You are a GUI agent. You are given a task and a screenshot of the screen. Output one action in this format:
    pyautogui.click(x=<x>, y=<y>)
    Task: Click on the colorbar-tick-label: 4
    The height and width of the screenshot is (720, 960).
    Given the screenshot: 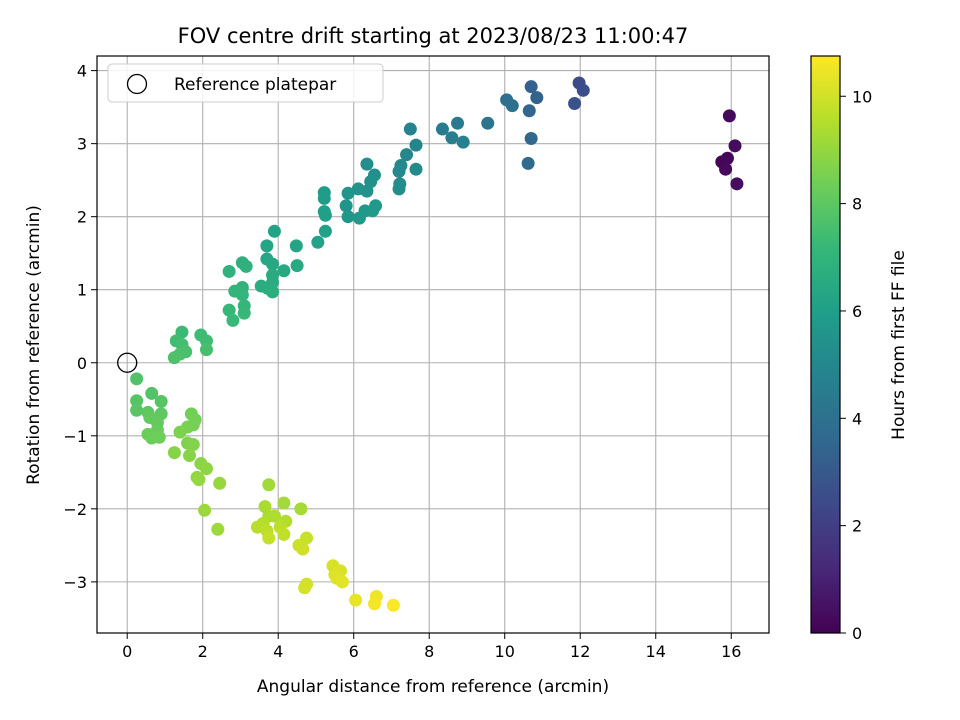 What is the action you would take?
    pyautogui.click(x=857, y=418)
    